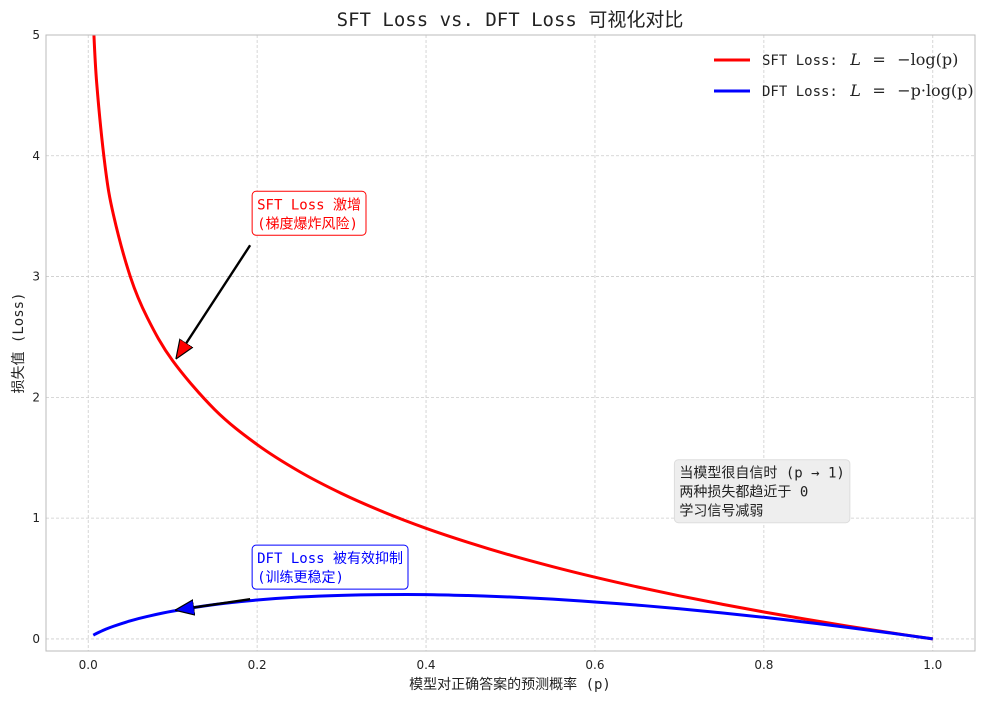 This screenshot has height=701, width=985. What do you see at coordinates (309, 204) in the screenshot?
I see `annotation-text: SFT Loss 激增` at bounding box center [309, 204].